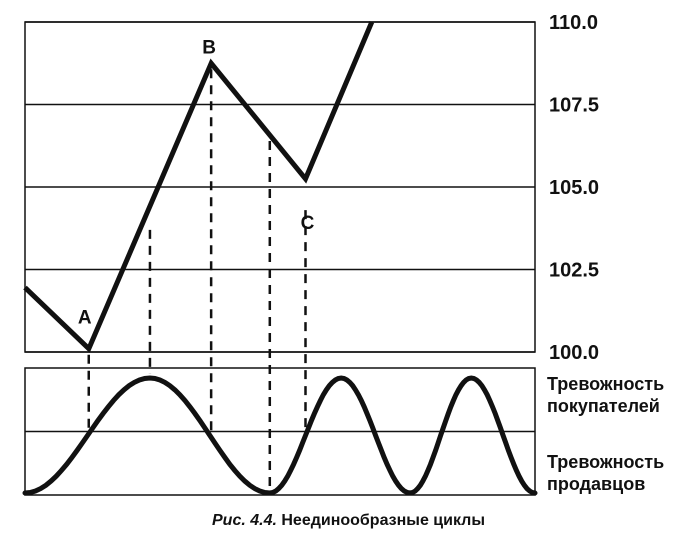 The width and height of the screenshot is (697, 560). What do you see at coordinates (603, 406) in the screenshot?
I see `buyers-label-line2: покупателей` at bounding box center [603, 406].